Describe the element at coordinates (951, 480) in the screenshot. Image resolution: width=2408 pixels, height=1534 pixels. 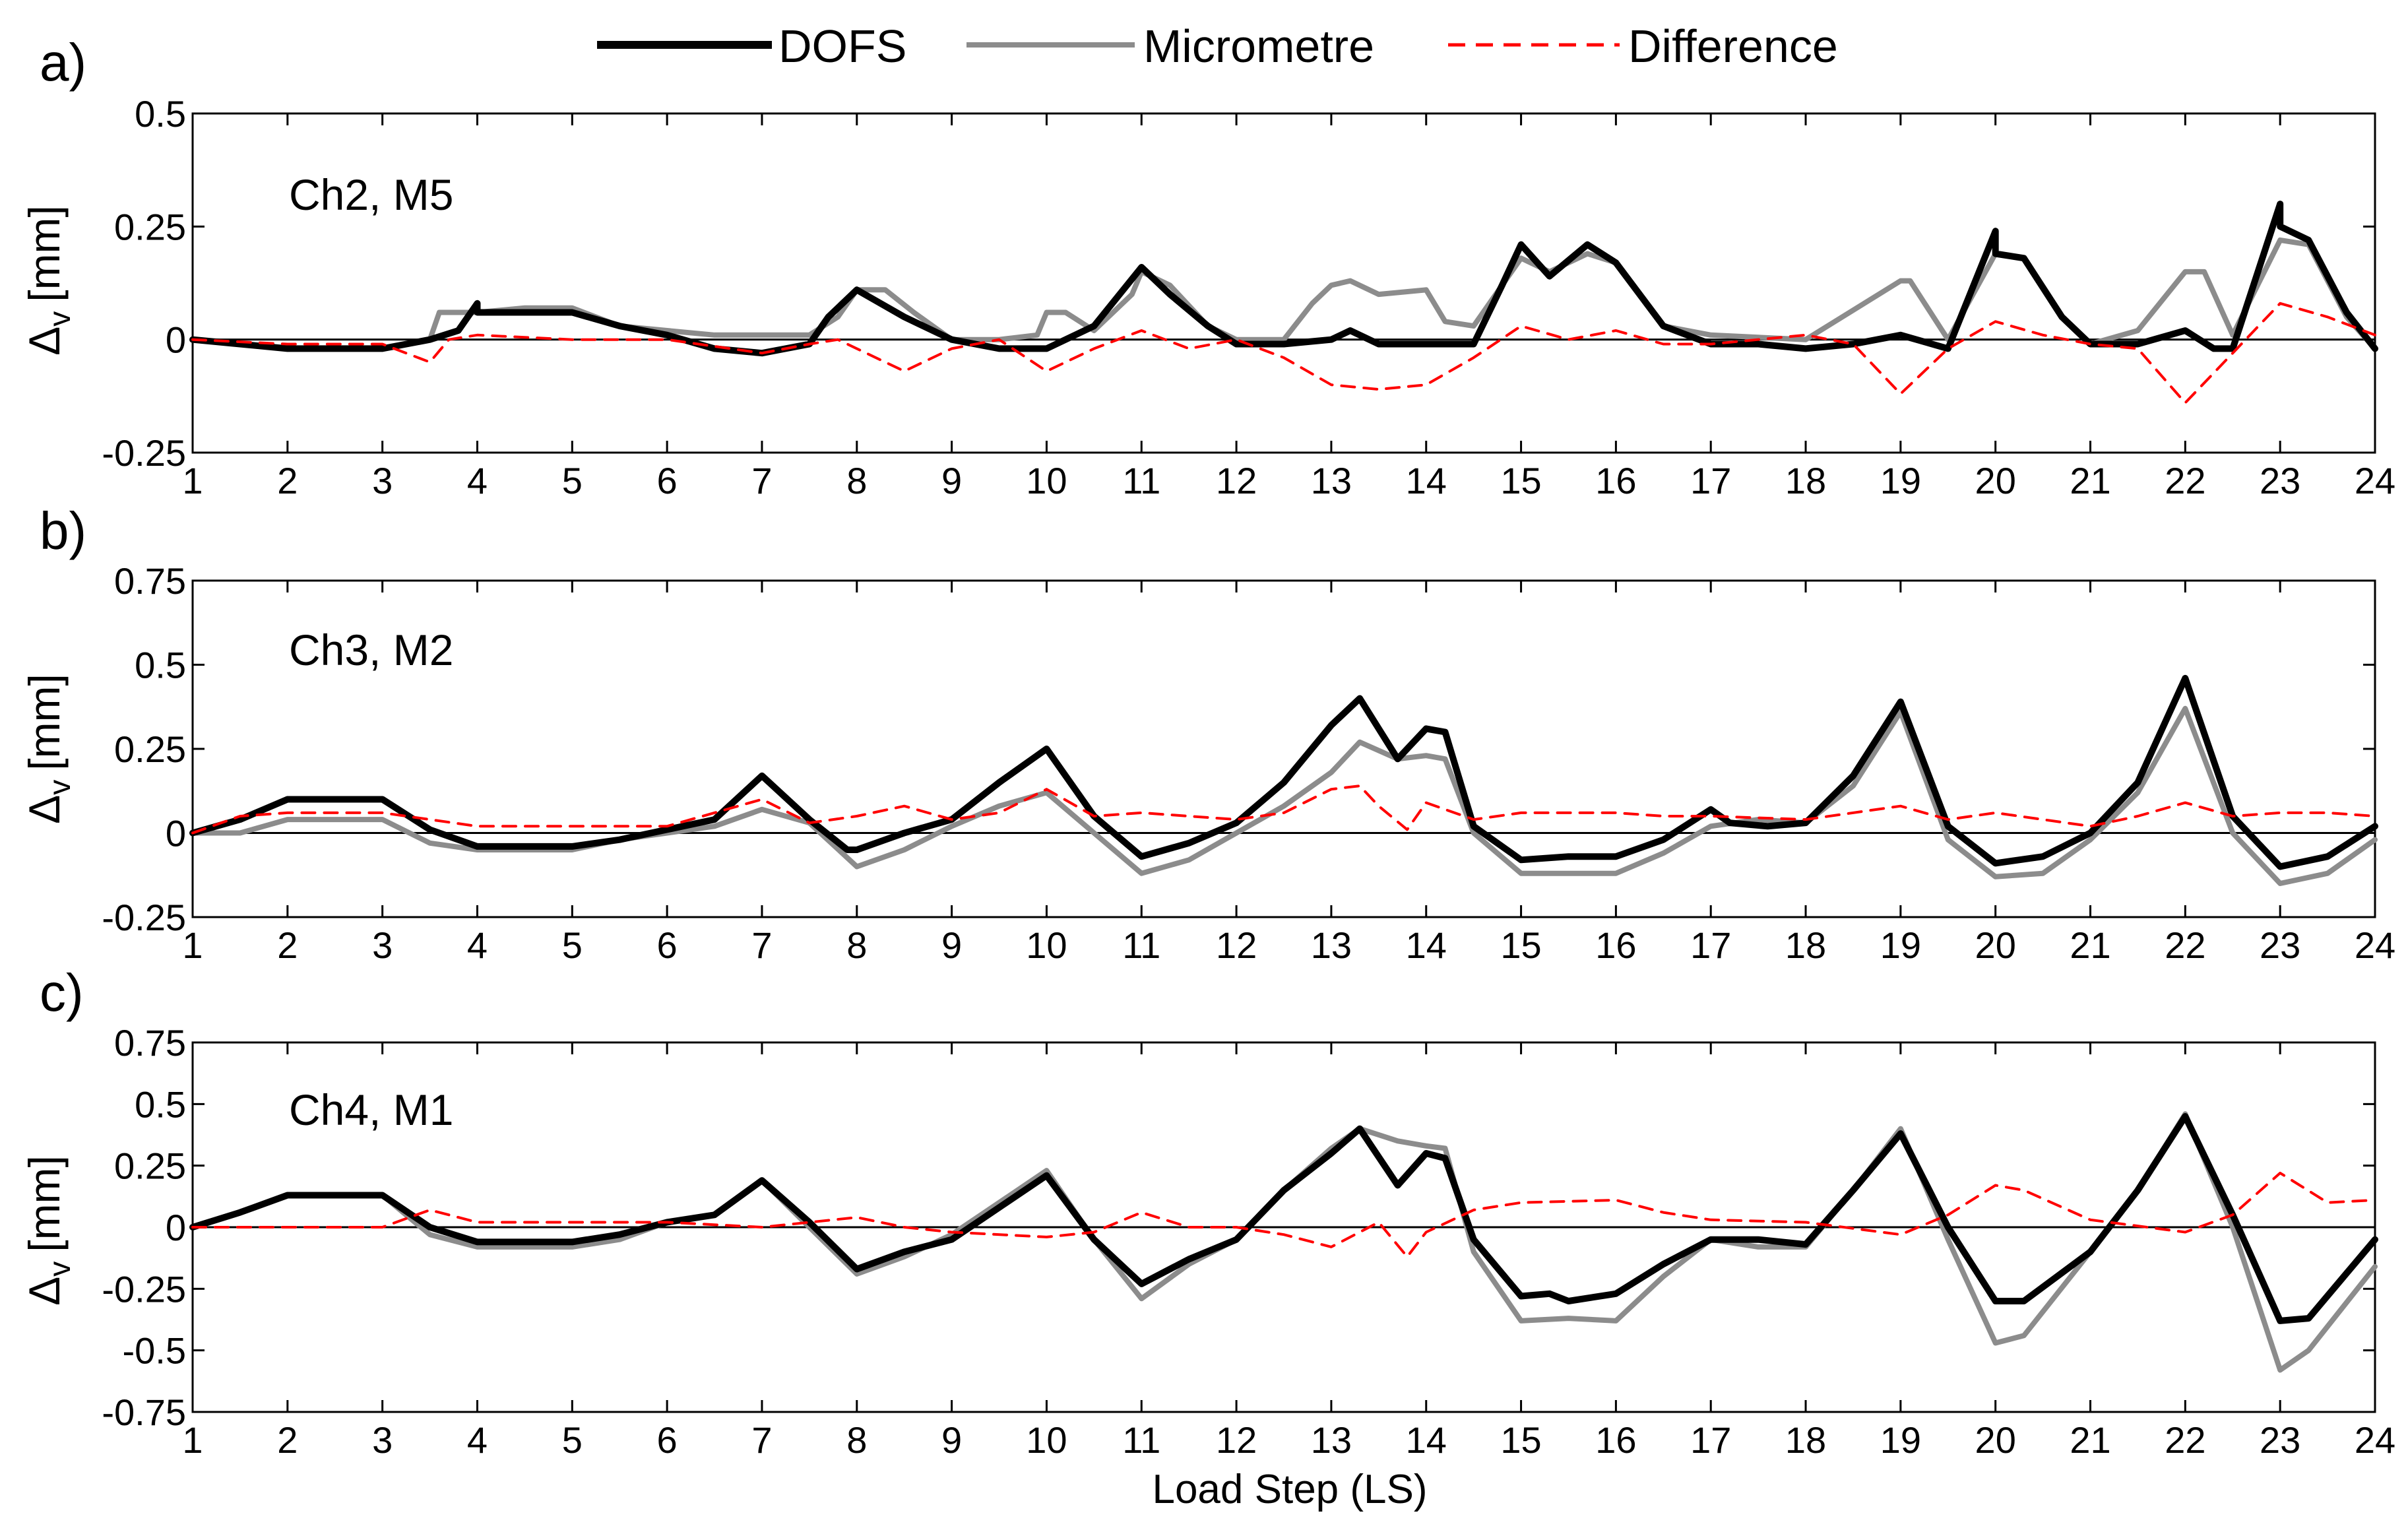
I see `x-tick-label-a: 9` at that location.